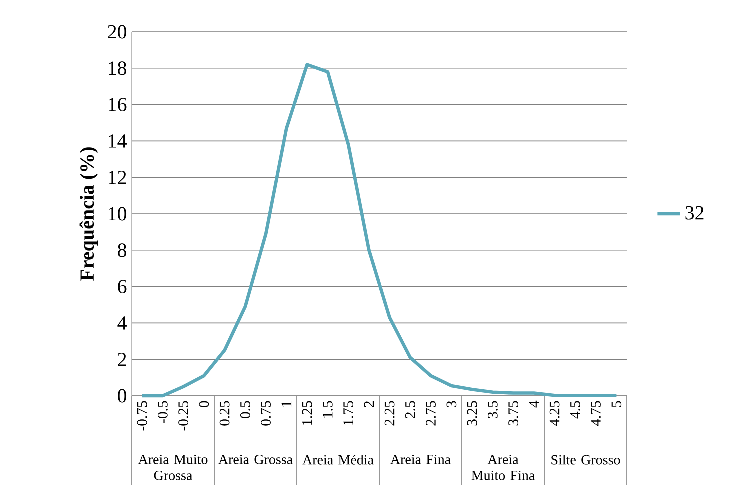 This screenshot has height=497, width=754. Describe the element at coordinates (118, 214) in the screenshot. I see `y-tick-label: 10` at that location.